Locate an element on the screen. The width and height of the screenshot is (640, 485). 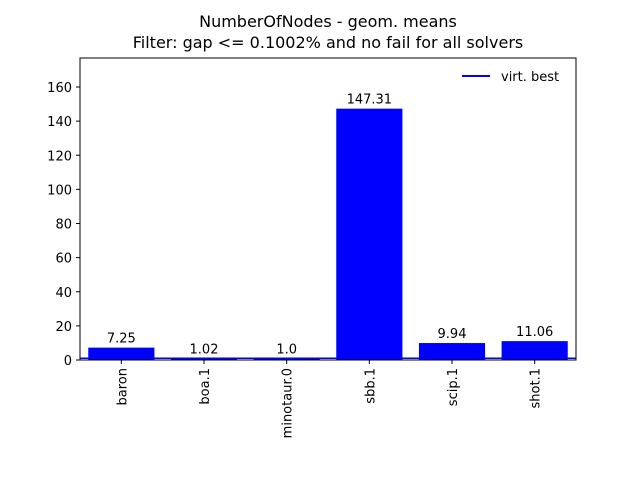
bar-scip.1 is located at coordinates (452, 351).